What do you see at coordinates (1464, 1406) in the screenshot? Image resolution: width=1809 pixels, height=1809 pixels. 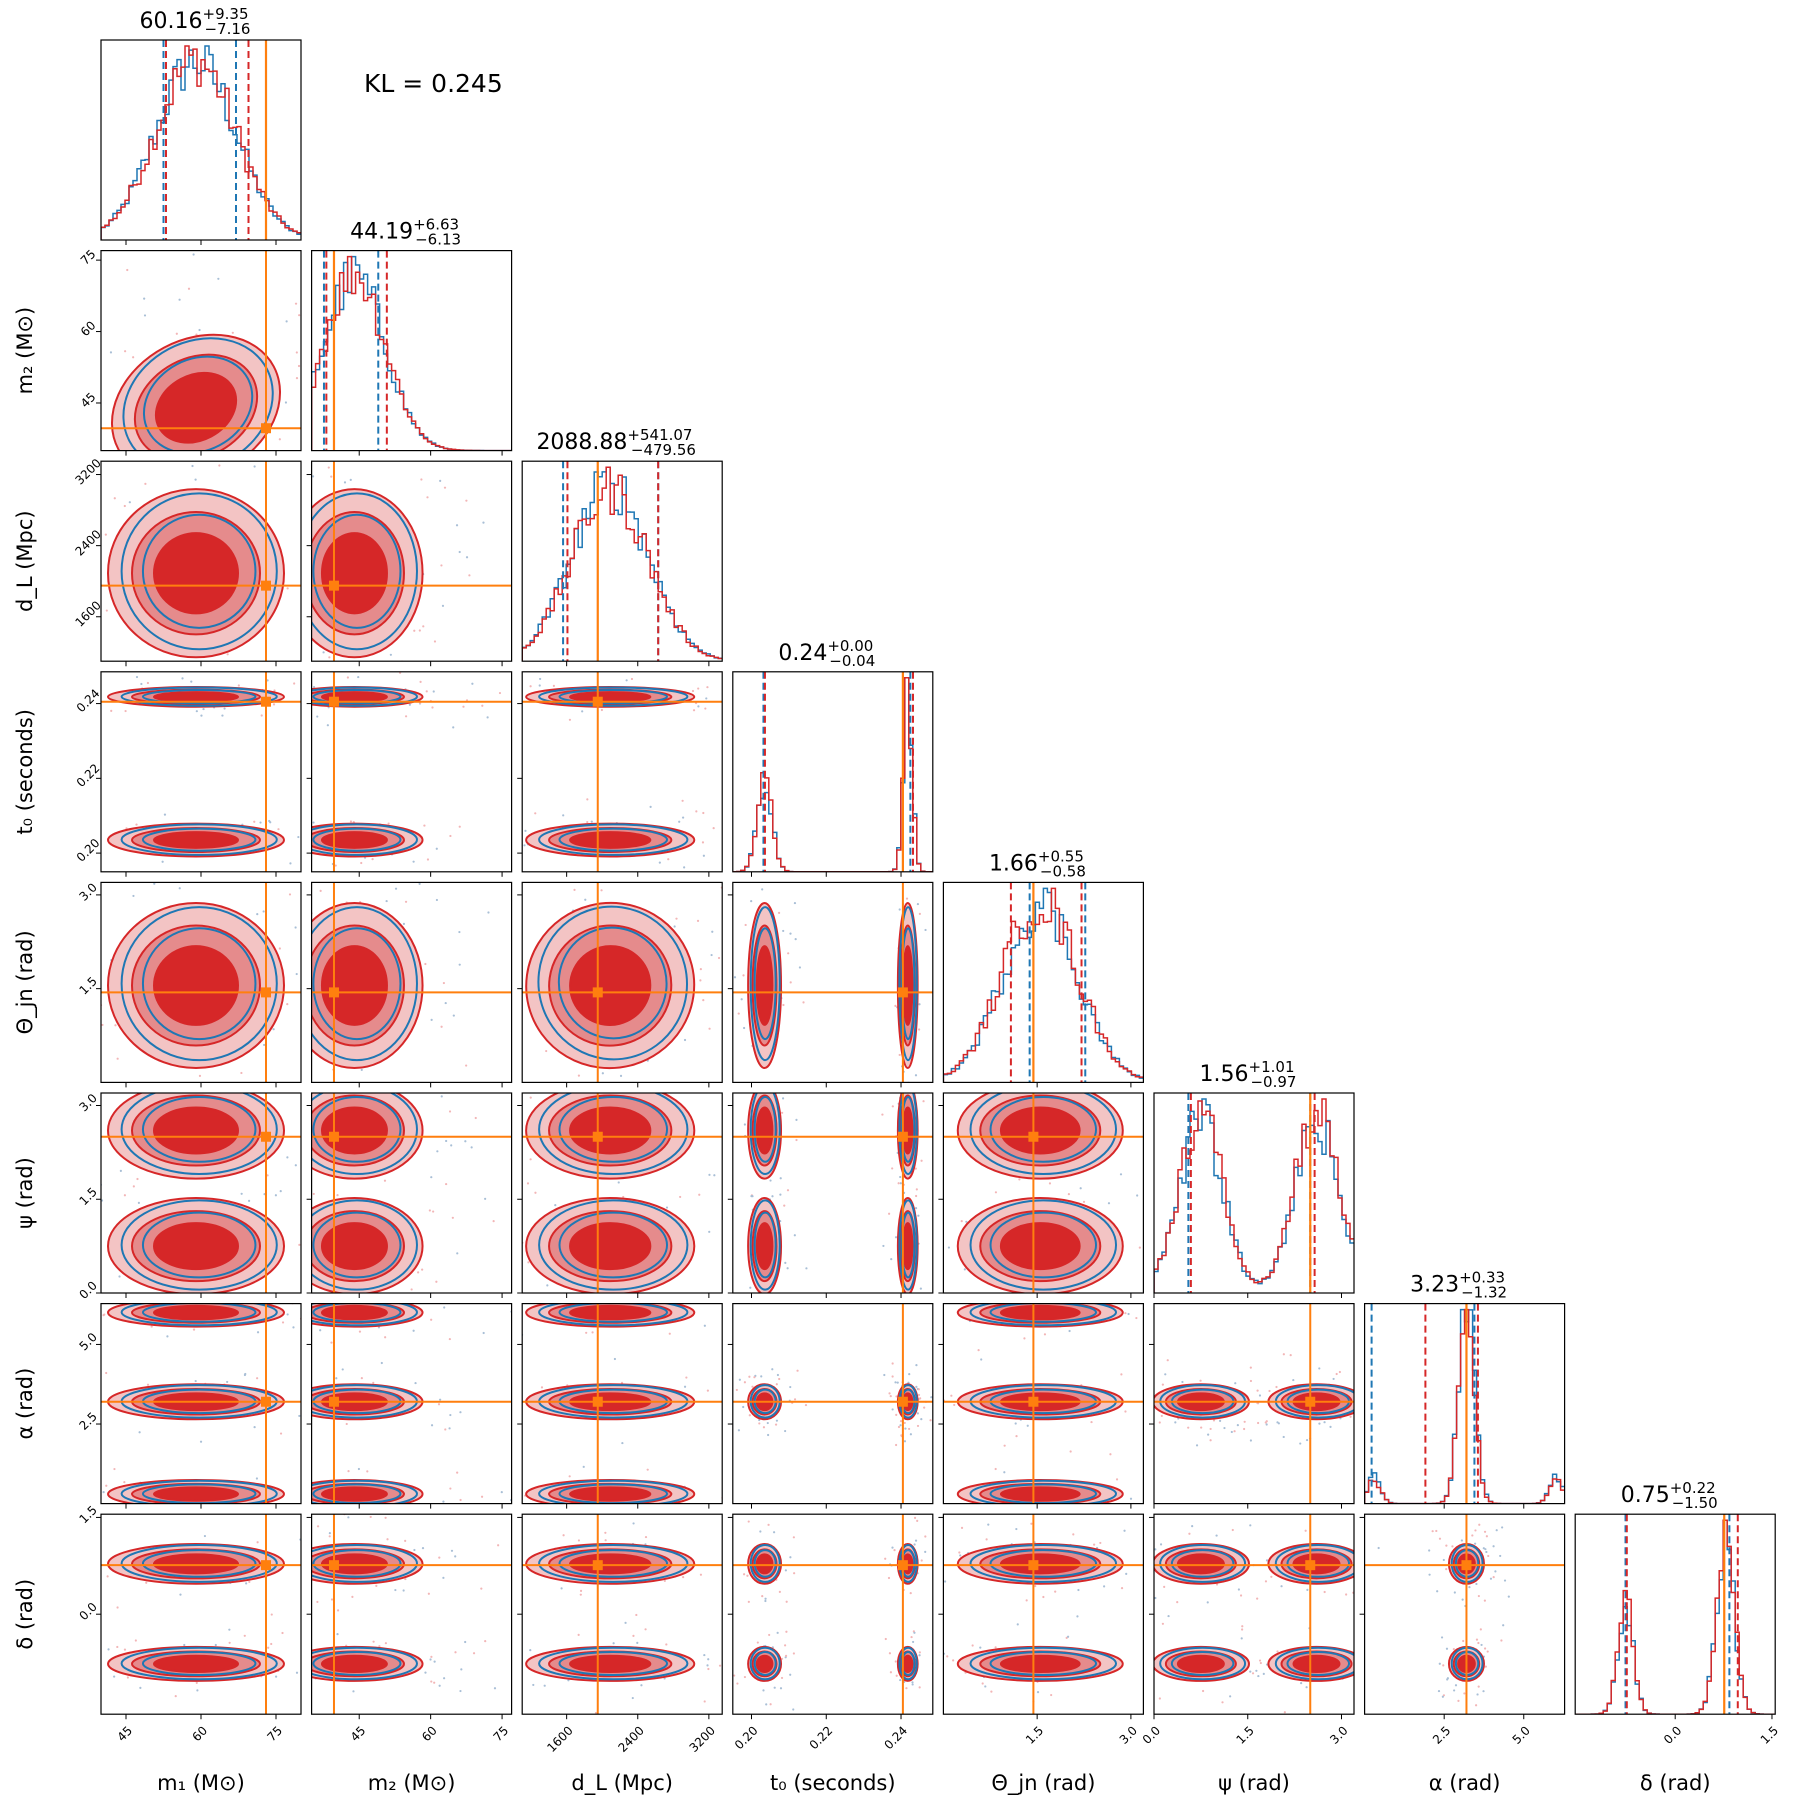 I see `histogram-red` at bounding box center [1464, 1406].